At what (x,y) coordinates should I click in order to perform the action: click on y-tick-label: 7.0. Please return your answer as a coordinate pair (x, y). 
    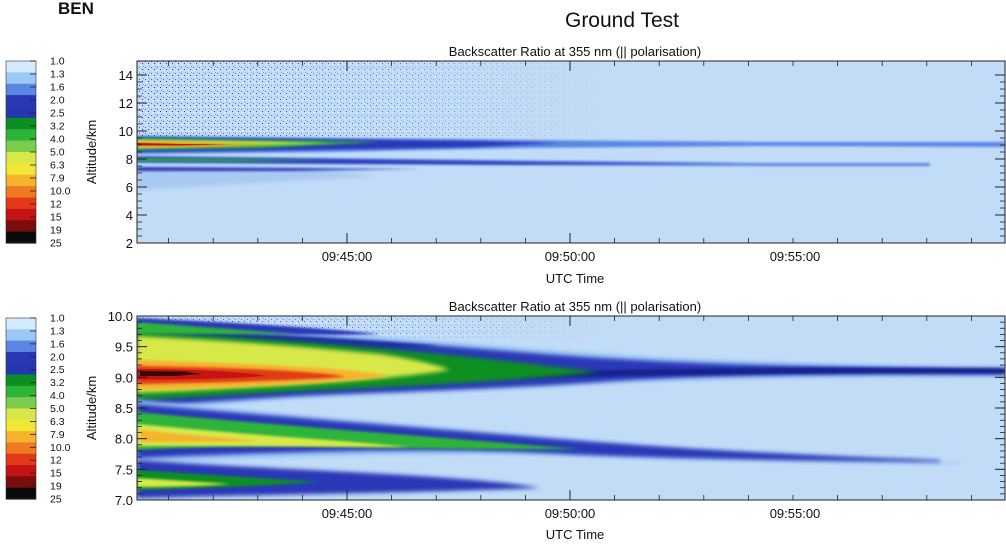
    Looking at the image, I should click on (124, 500).